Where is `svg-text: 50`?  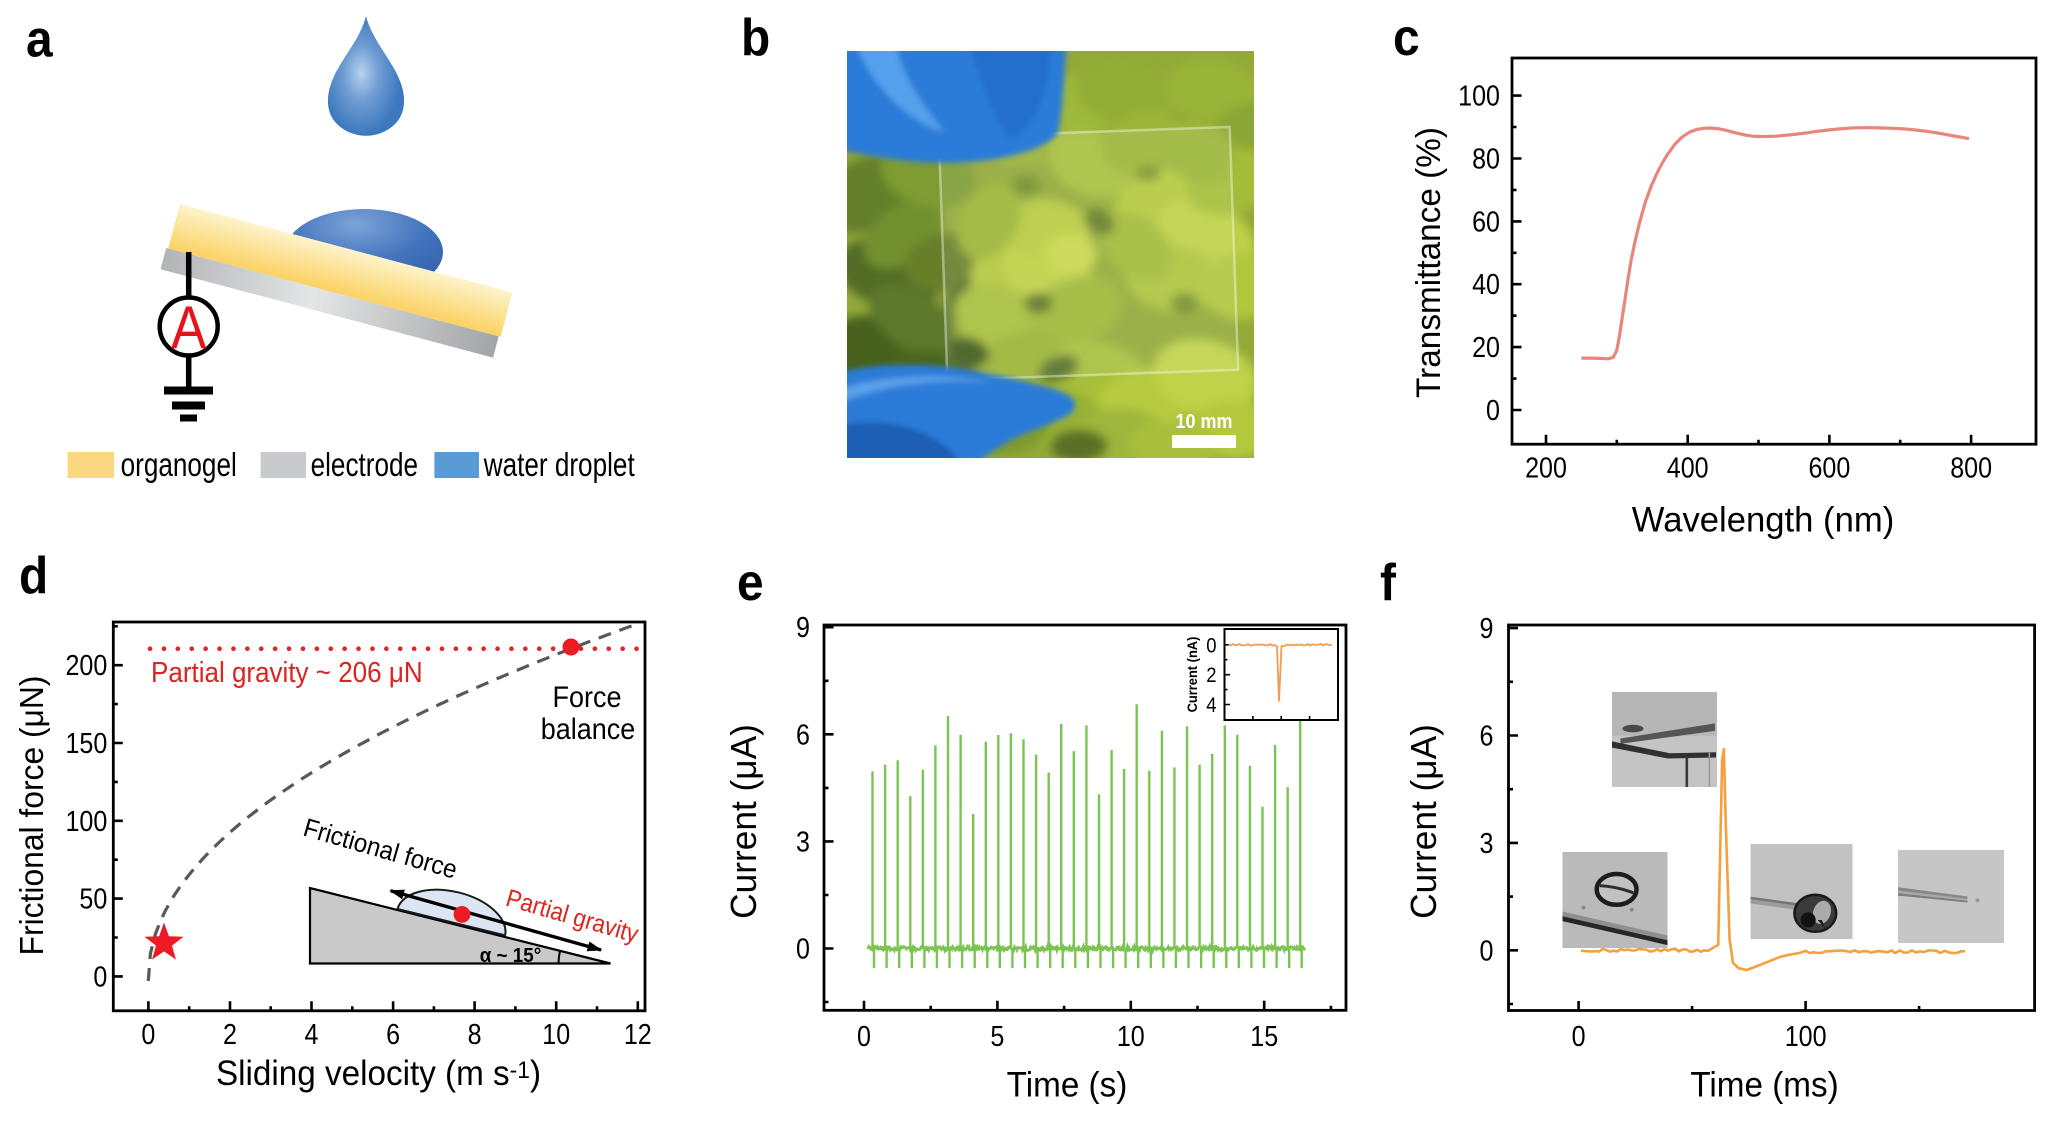
svg-text: 50 is located at coordinates (93, 899).